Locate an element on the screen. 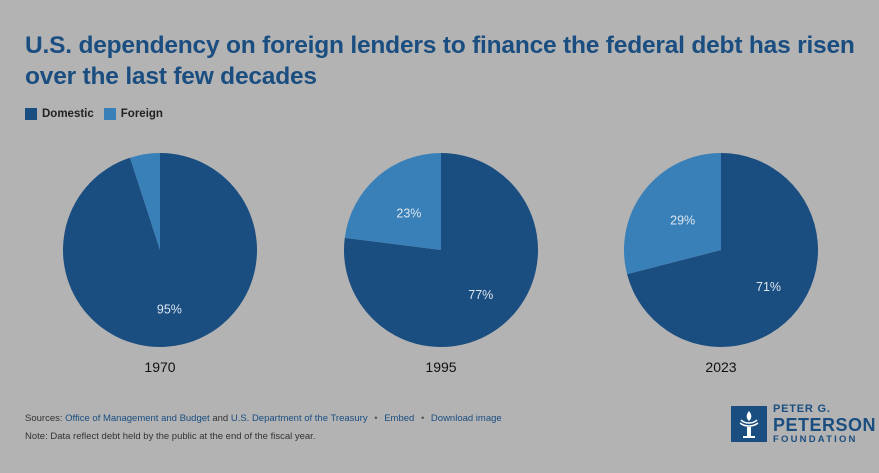 This screenshot has width=879, height=473. pie-1970-slice-foreign is located at coordinates (145, 201).